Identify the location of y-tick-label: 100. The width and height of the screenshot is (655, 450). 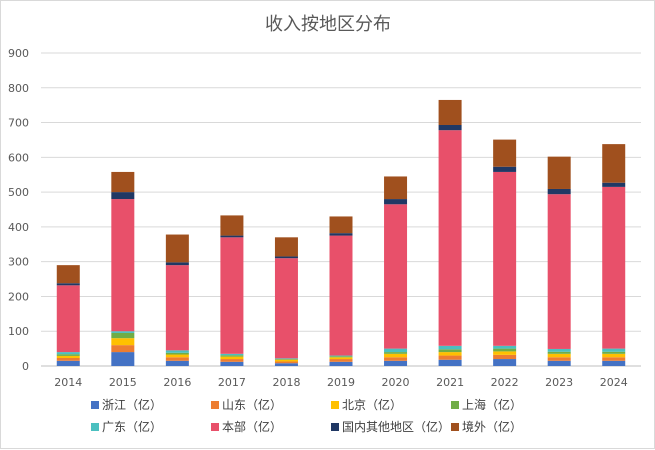
(18, 331).